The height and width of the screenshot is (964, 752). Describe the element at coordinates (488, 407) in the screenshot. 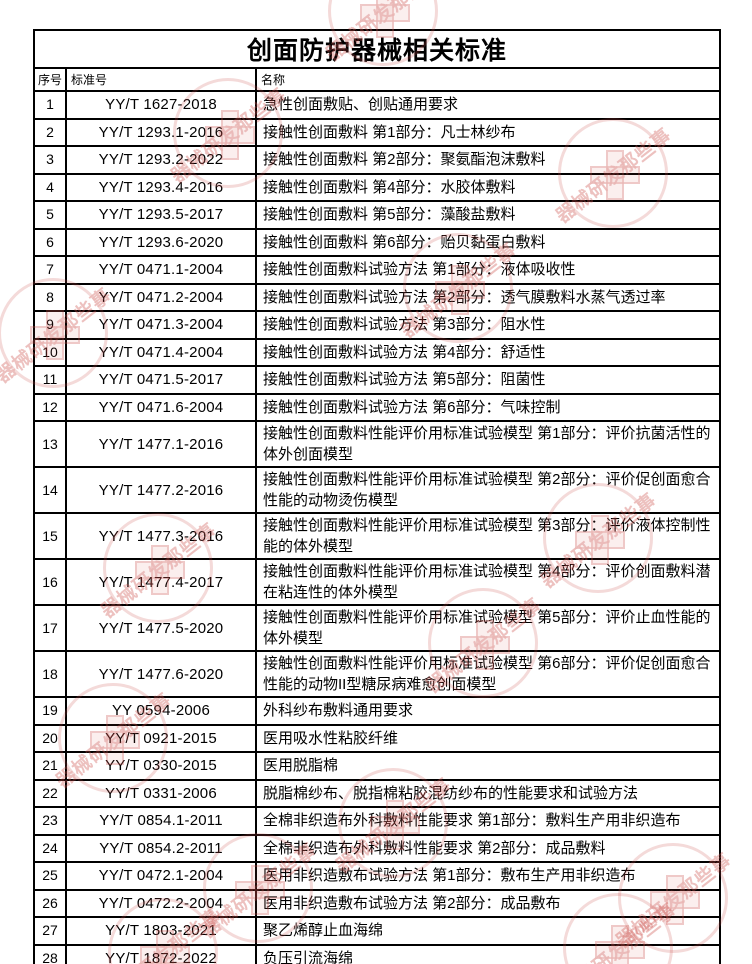

I see `name-cell: 接触性创面敷料试验方法 第6部分：气味控制` at that location.